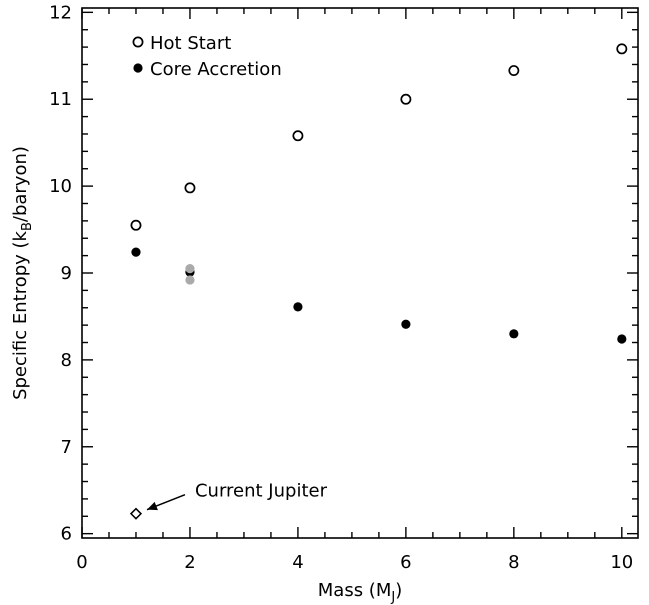  Describe the element at coordinates (398, 590) in the screenshot. I see `x-axis-title-tail: )` at that location.